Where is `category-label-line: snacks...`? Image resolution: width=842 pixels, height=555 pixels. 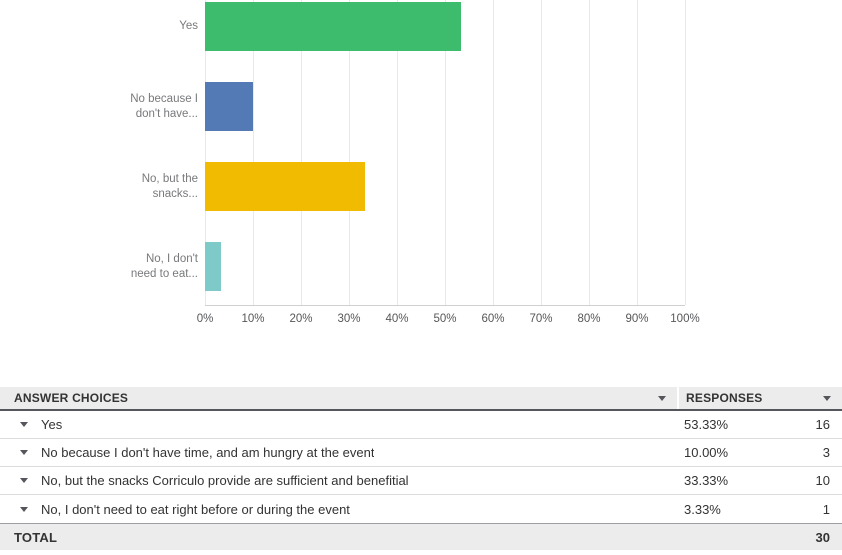
category-label-line: snacks... is located at coordinates (175, 193).